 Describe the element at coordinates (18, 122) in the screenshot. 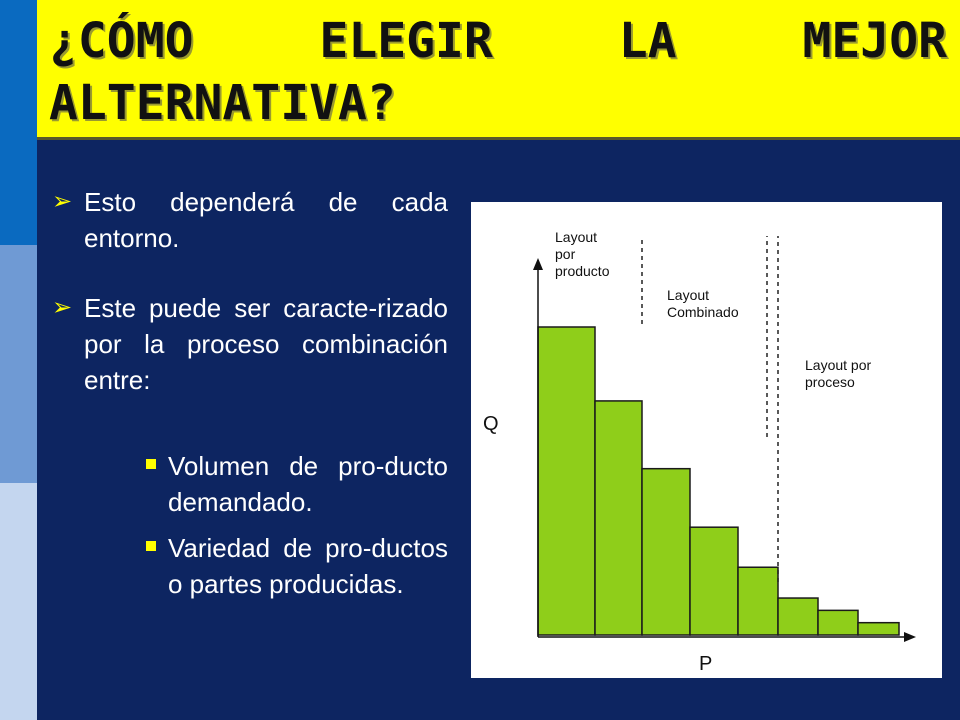

I see `left-strip-top` at that location.